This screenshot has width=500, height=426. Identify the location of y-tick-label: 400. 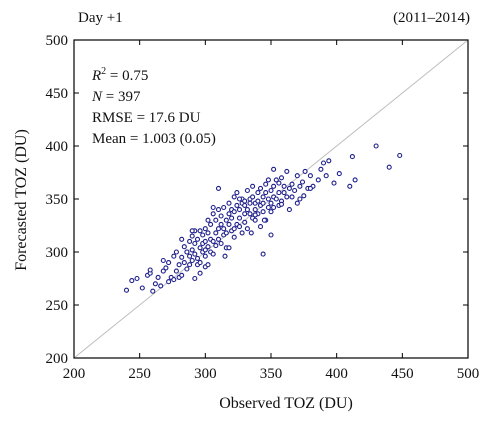
(57, 147).